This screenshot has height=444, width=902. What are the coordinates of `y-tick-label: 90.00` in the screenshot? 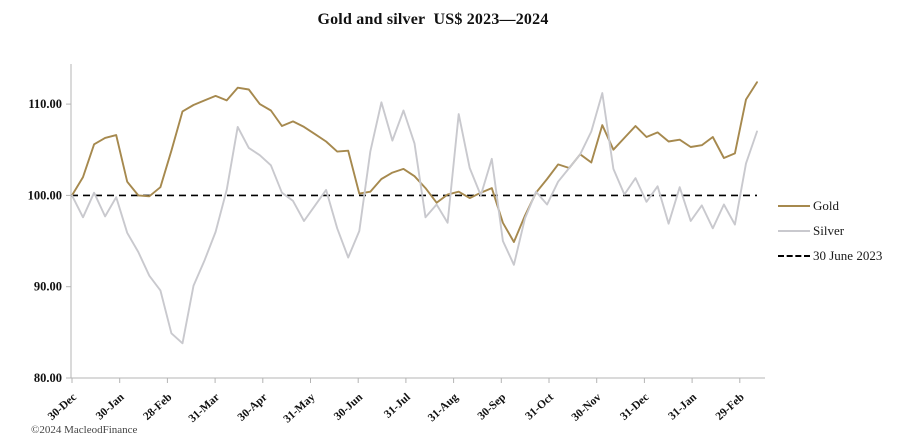 It's located at (48, 287).